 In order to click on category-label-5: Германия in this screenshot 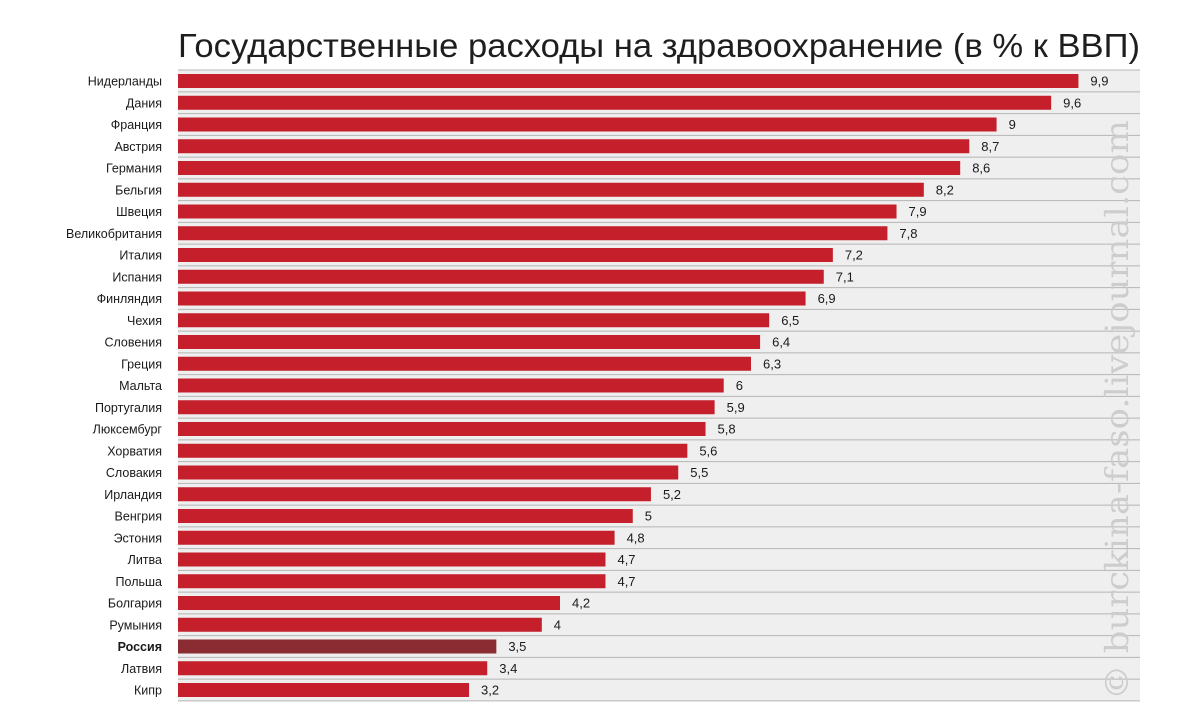, I will do `click(134, 169)`.